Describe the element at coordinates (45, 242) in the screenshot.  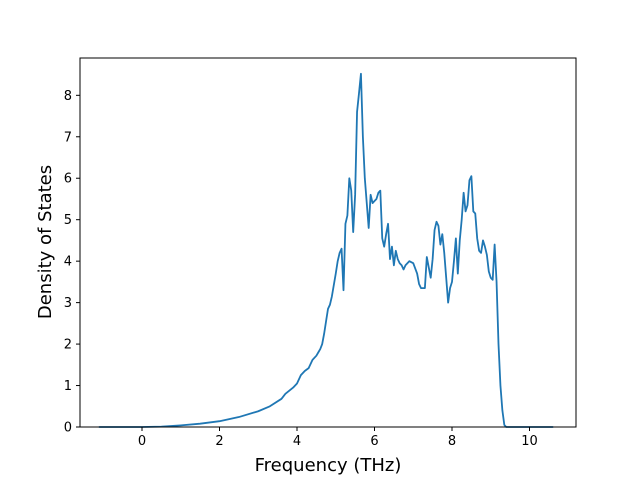
I see `y-axis-label: Density of States` at that location.